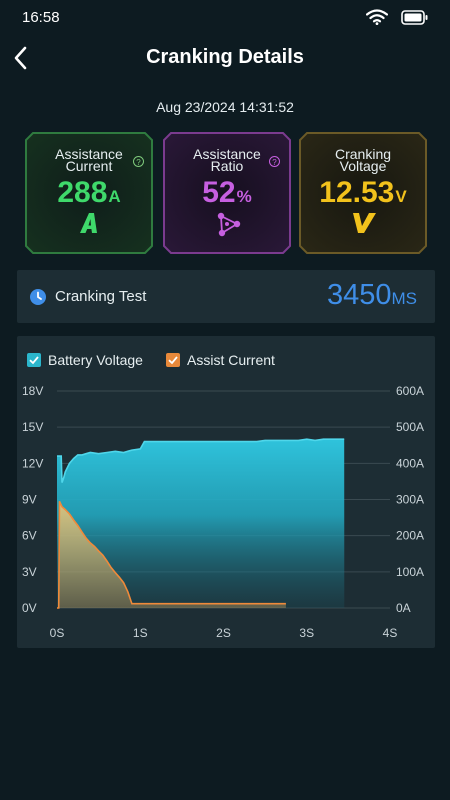 The width and height of the screenshot is (450, 800). Describe the element at coordinates (89, 166) in the screenshot. I see `card-label-line2: Current` at that location.